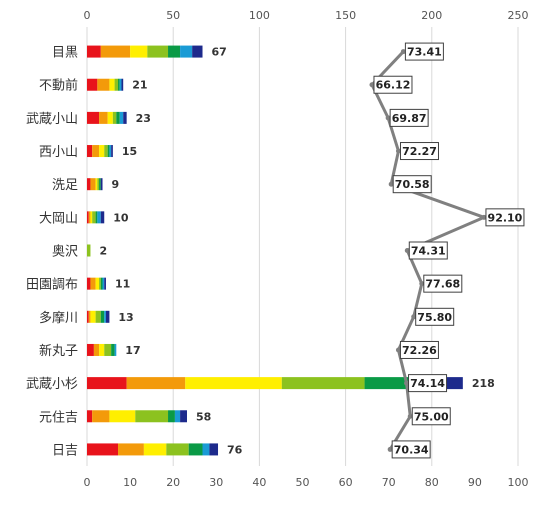  I want to click on category-label: 不動前, so click(58, 86).